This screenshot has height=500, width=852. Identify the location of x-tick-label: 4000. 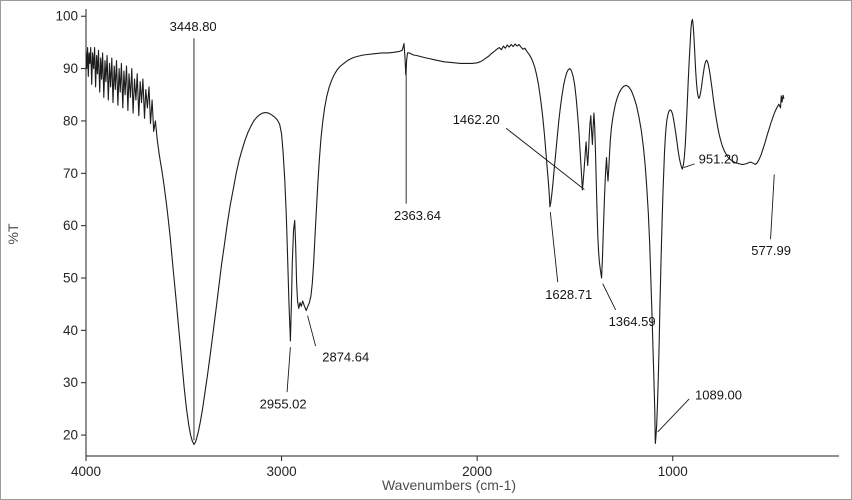
(86, 471).